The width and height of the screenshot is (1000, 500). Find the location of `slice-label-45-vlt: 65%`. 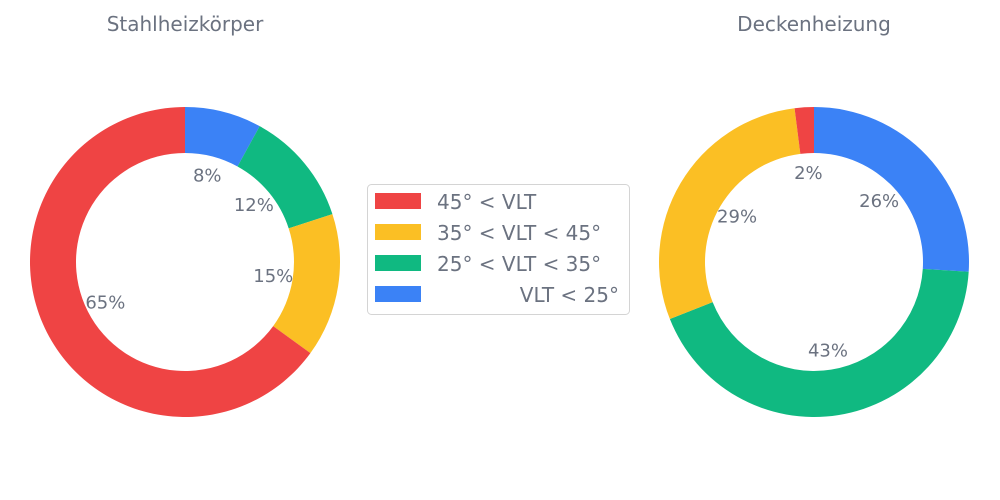

slice-label-45-vlt: 65% is located at coordinates (105, 303).